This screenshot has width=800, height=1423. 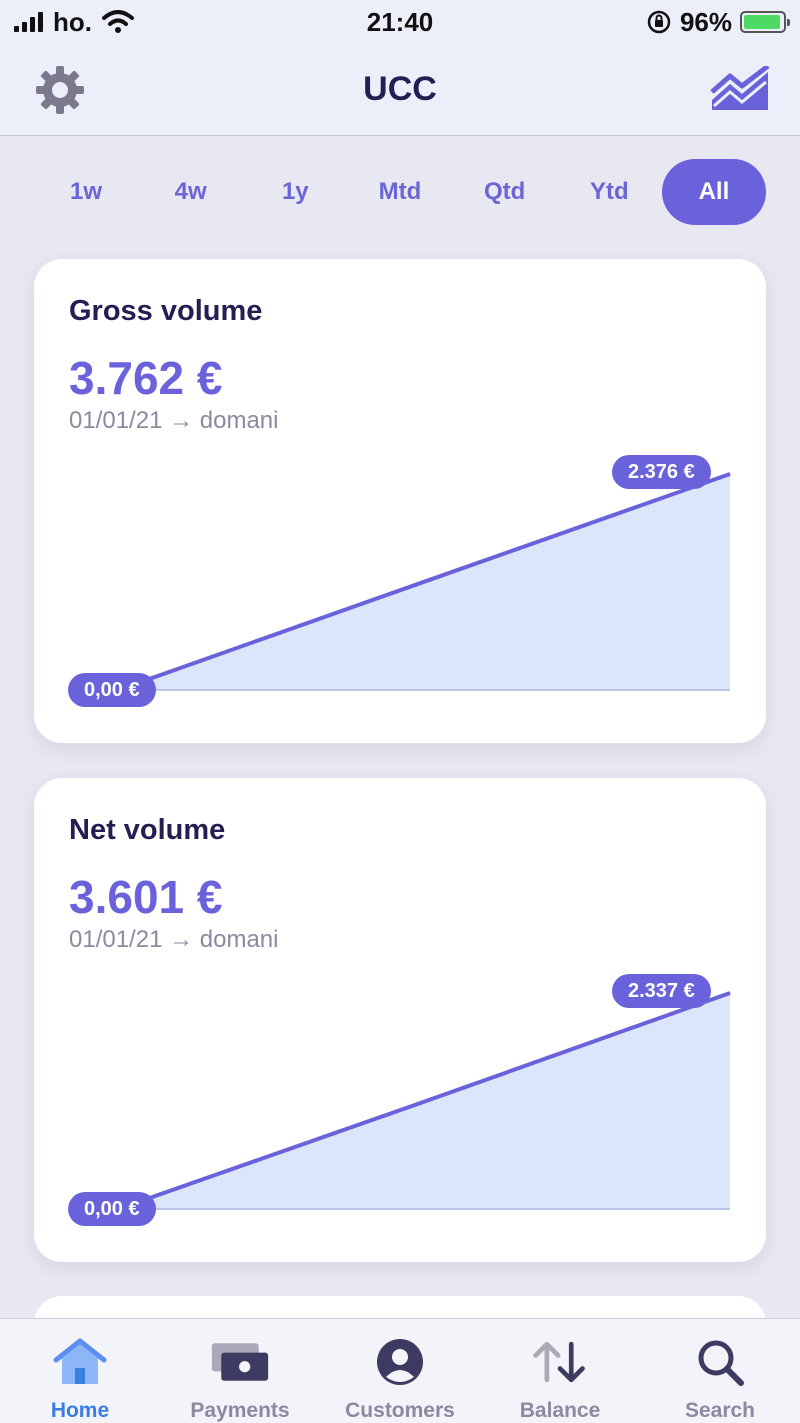 I want to click on card-value: 3.601 €, so click(x=146, y=897).